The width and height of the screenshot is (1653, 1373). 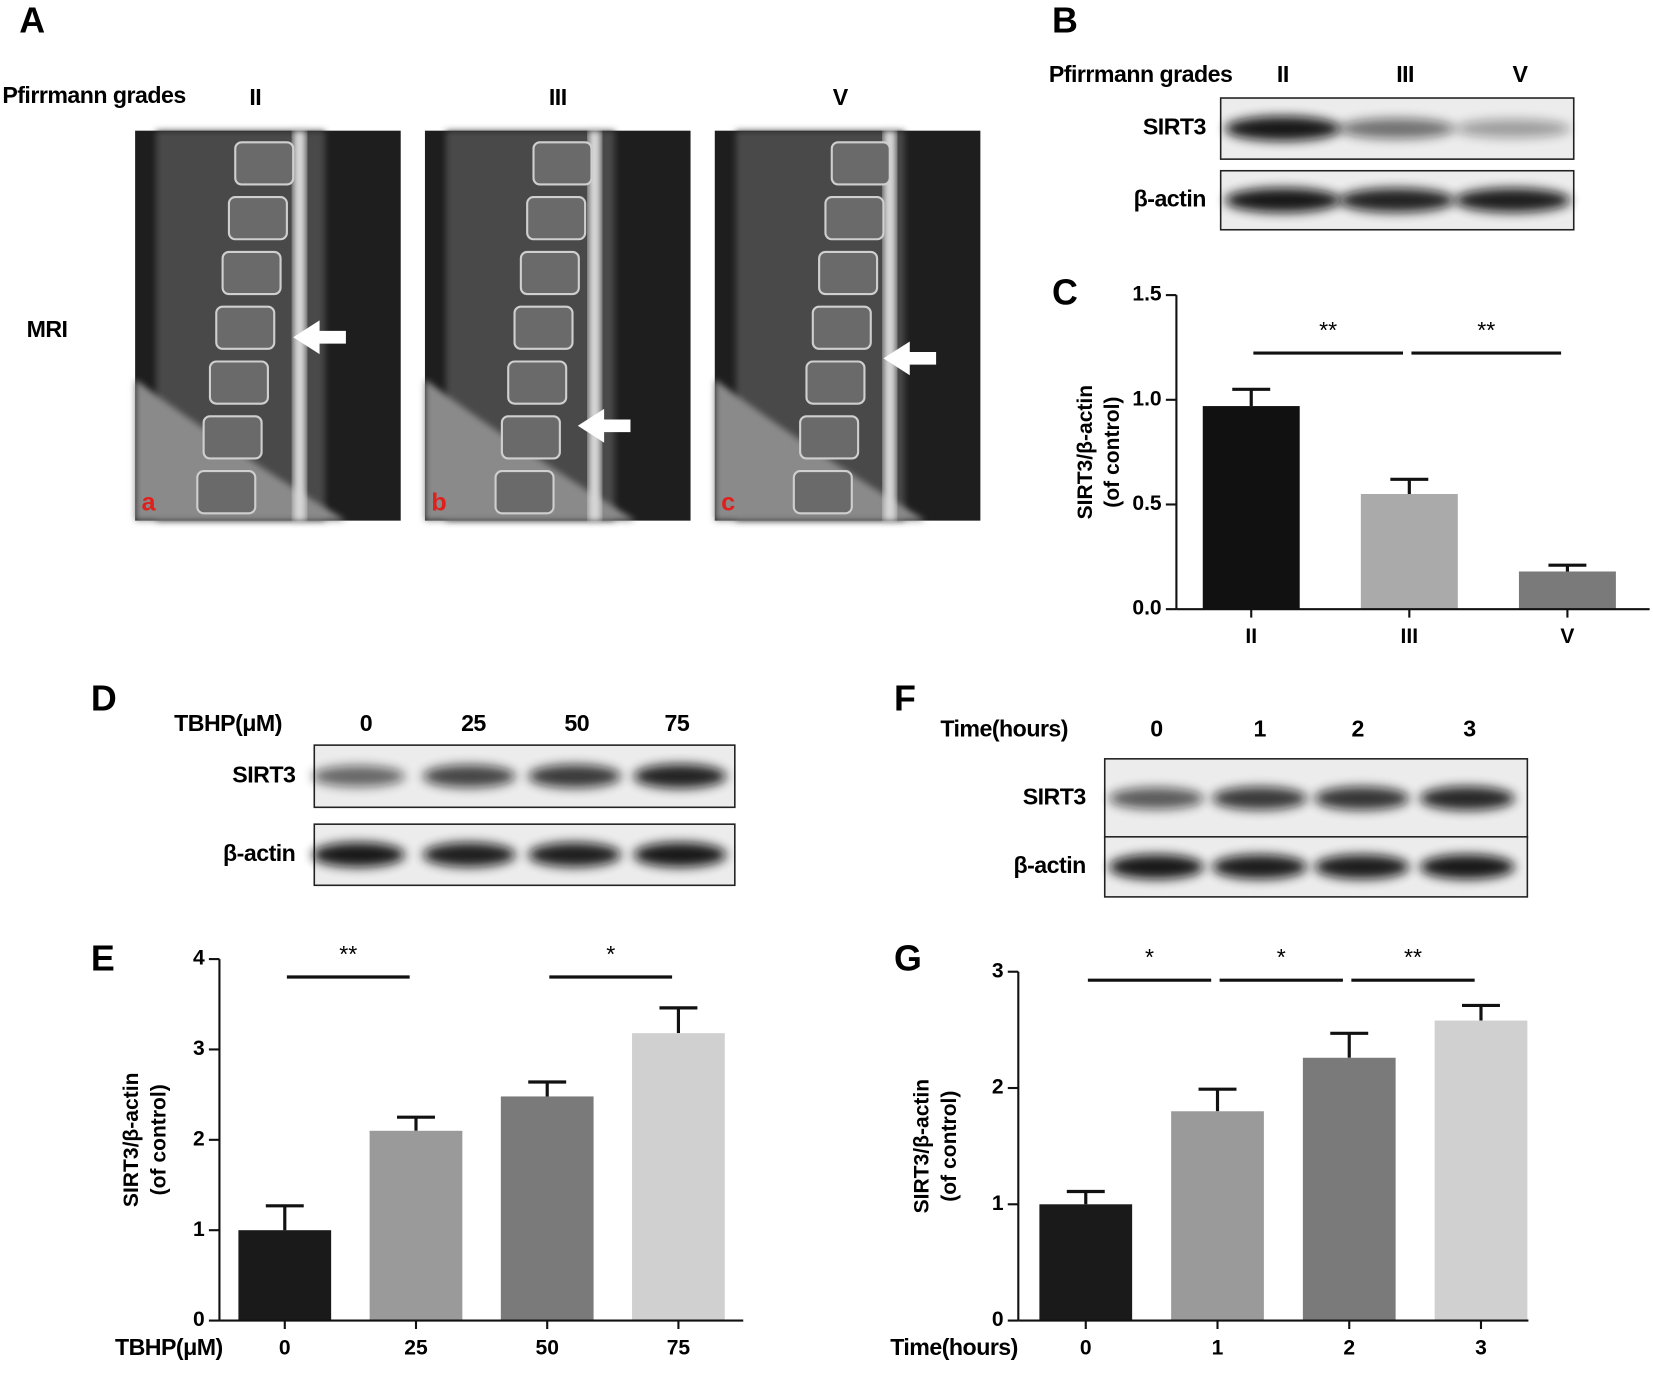 What do you see at coordinates (1140, 74) in the screenshot?
I see `blot-header: Pfirrmann grades` at bounding box center [1140, 74].